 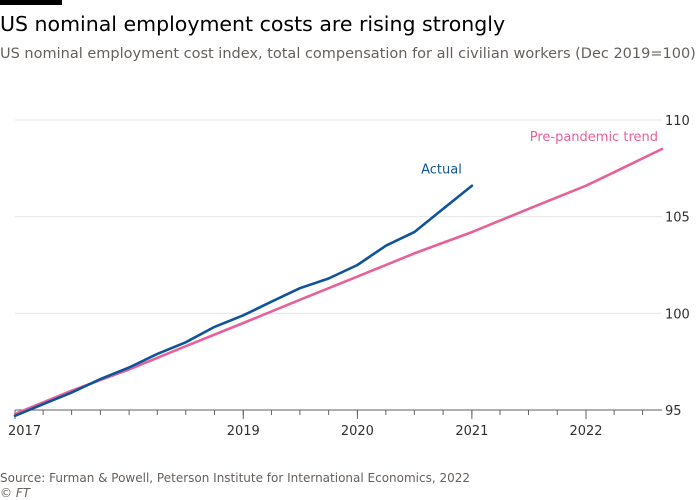 What do you see at coordinates (243, 431) in the screenshot?
I see `x-tick-label-2019: 2019` at bounding box center [243, 431].